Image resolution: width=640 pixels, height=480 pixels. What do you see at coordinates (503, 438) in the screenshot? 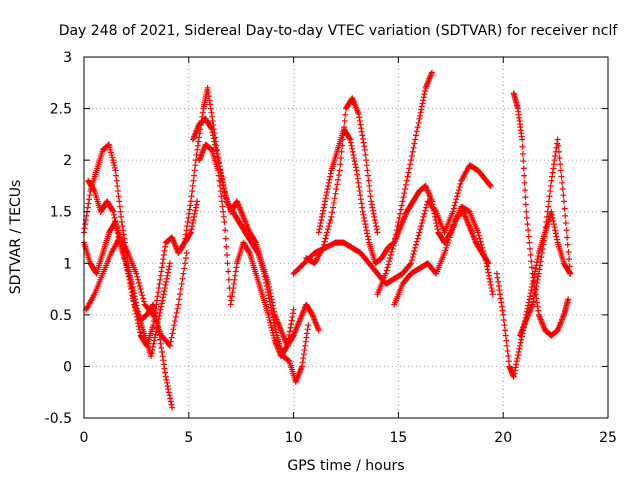
I see `x-tick-label: 20` at bounding box center [503, 438].